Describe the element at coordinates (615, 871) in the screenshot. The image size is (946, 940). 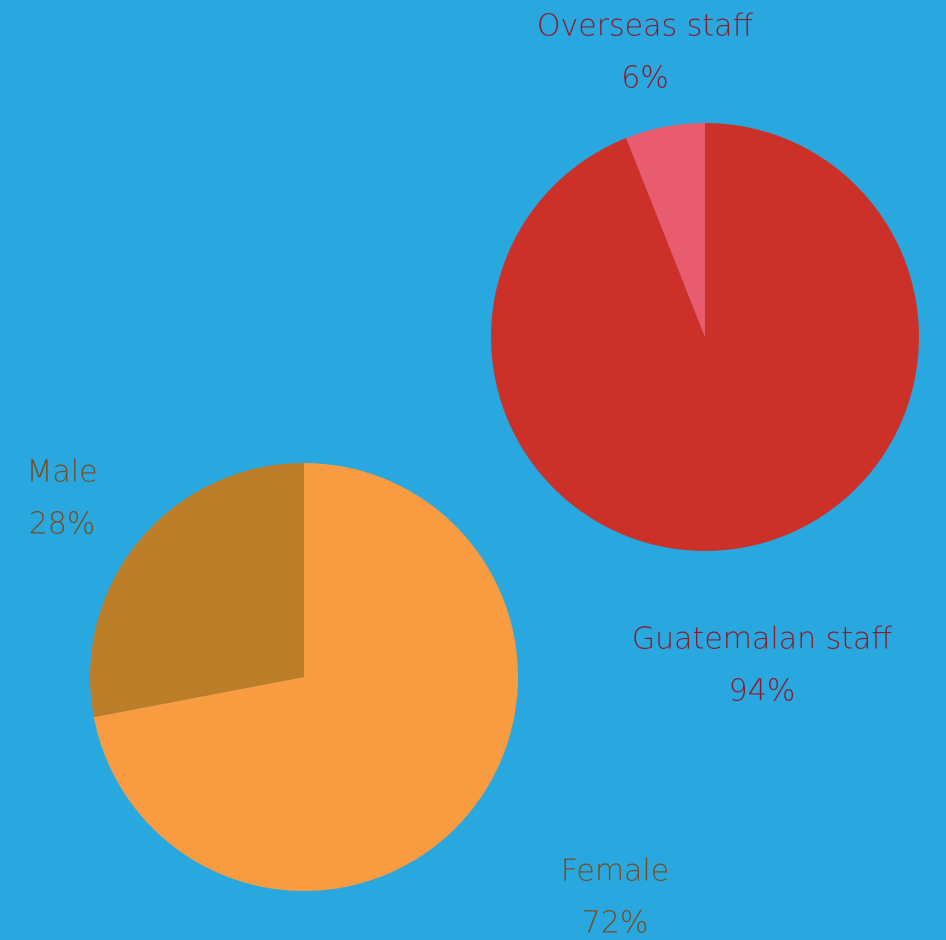
I see `slice-label: Female` at that location.